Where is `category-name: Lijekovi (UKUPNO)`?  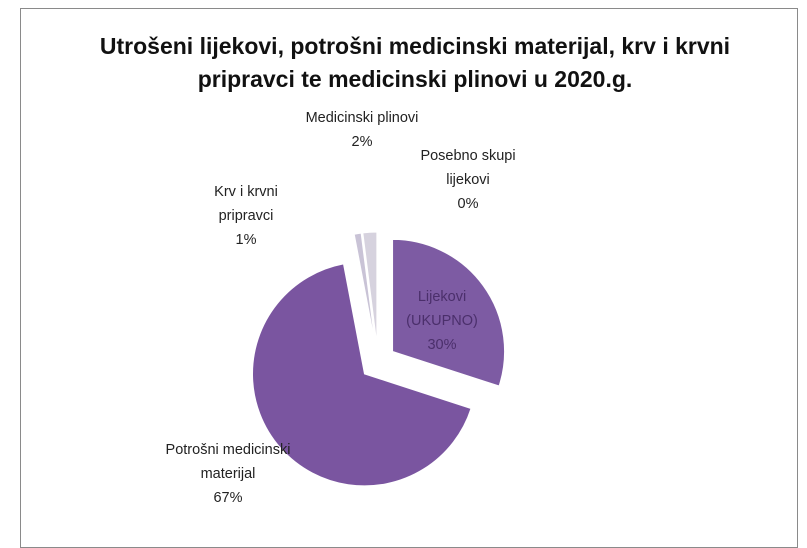
category-name: Lijekovi (UKUPNO) is located at coordinates (442, 309).